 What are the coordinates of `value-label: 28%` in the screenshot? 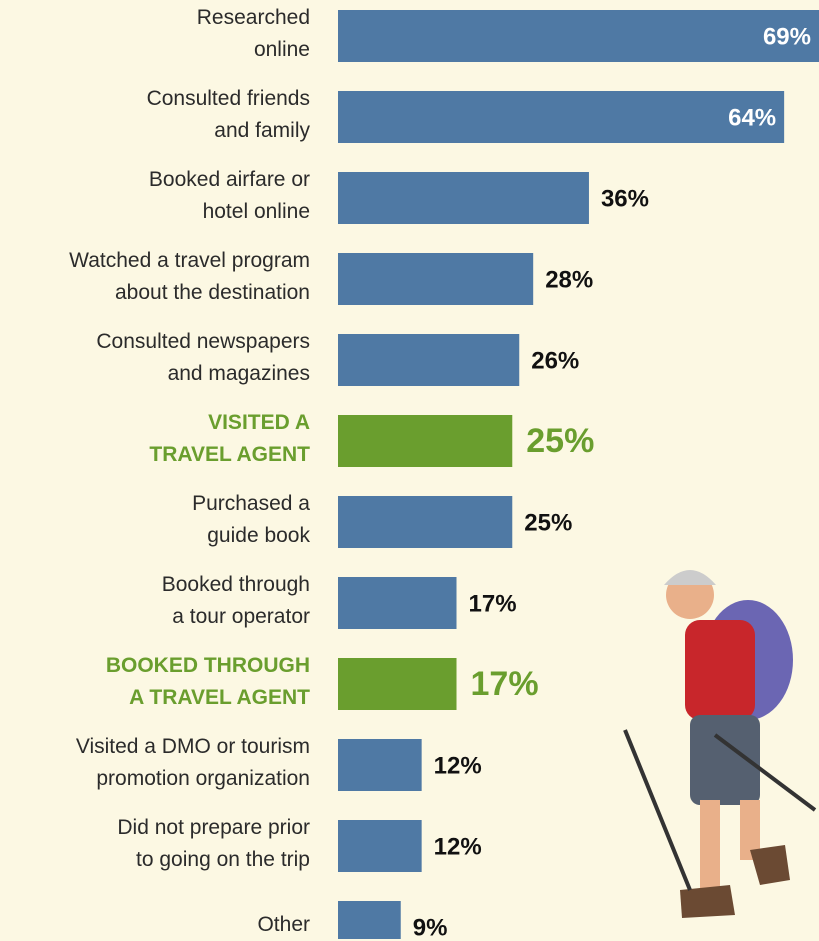 It's located at (569, 279).